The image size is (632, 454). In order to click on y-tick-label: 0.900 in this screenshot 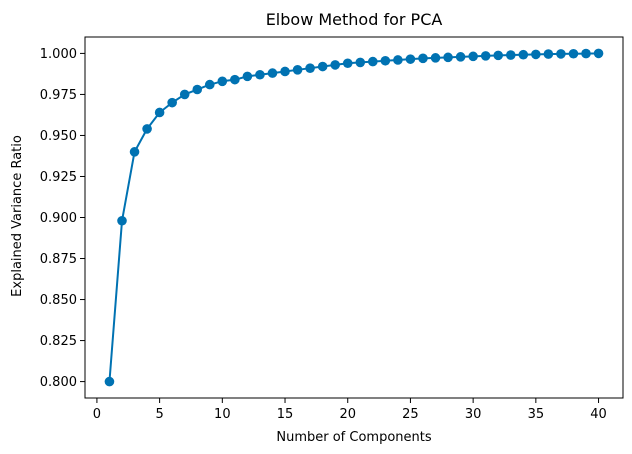, I will do `click(58, 218)`.